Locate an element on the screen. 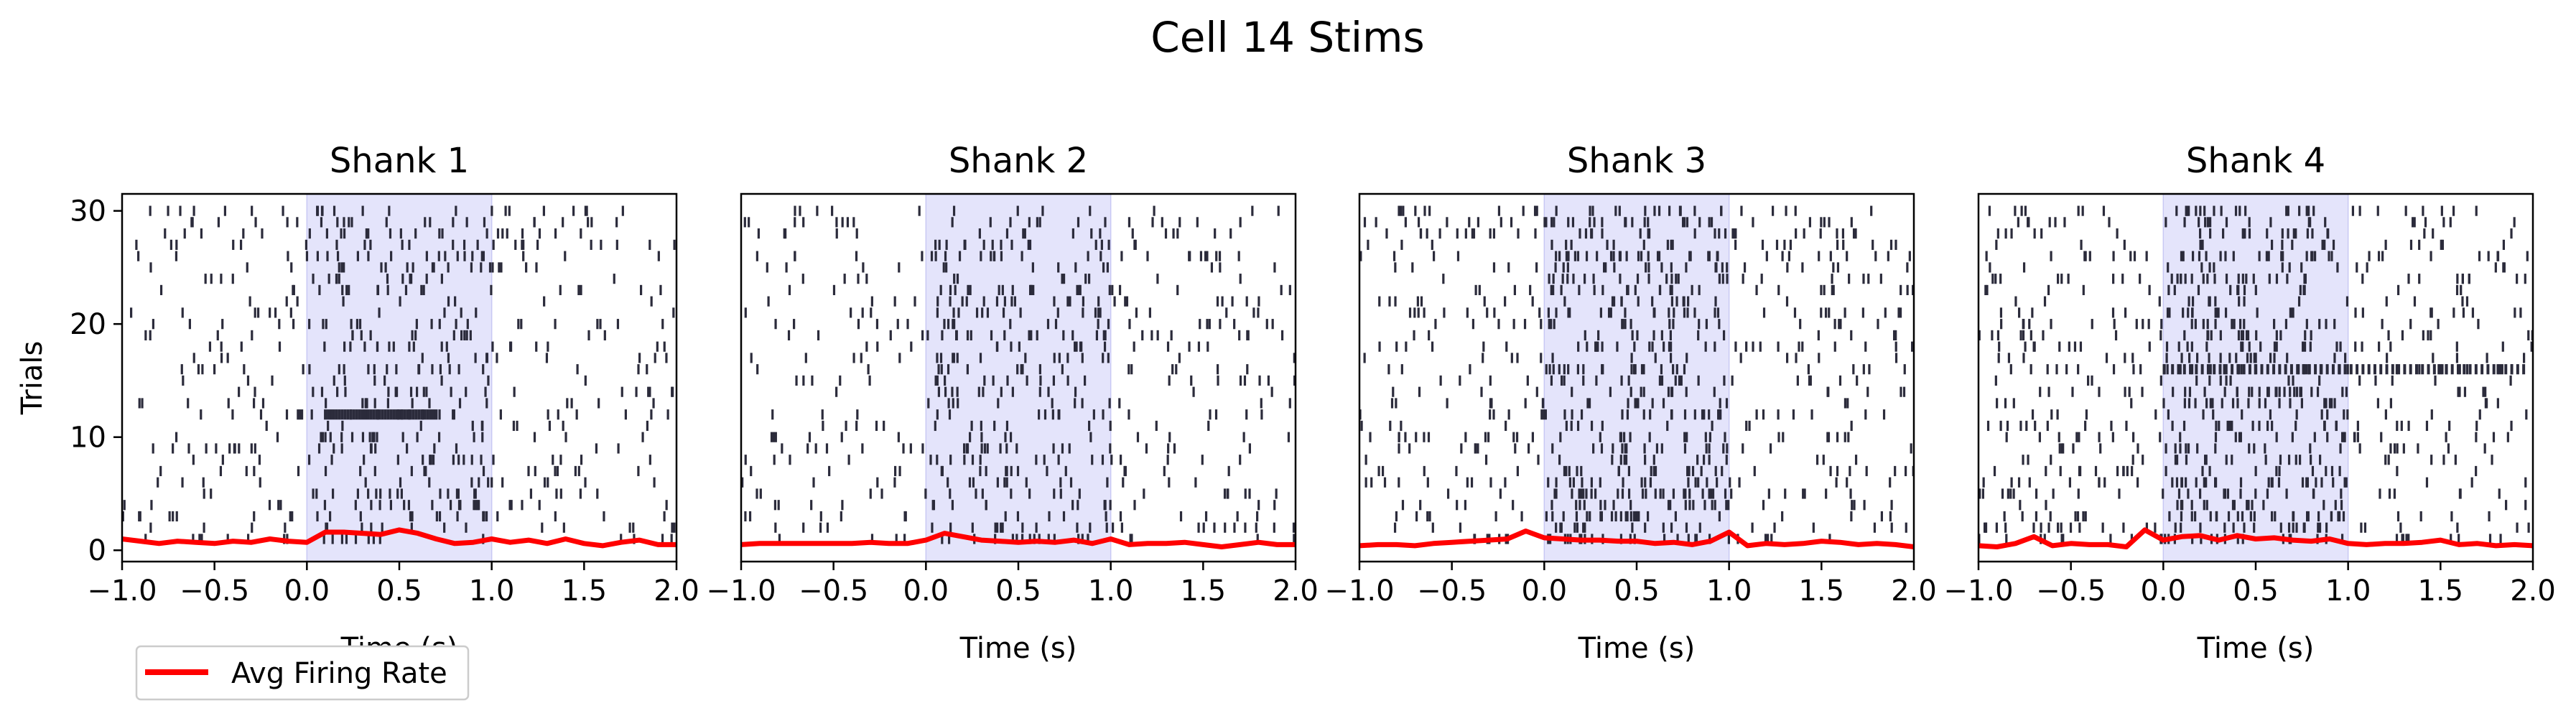  panel-title: Shank 4 is located at coordinates (2255, 161).